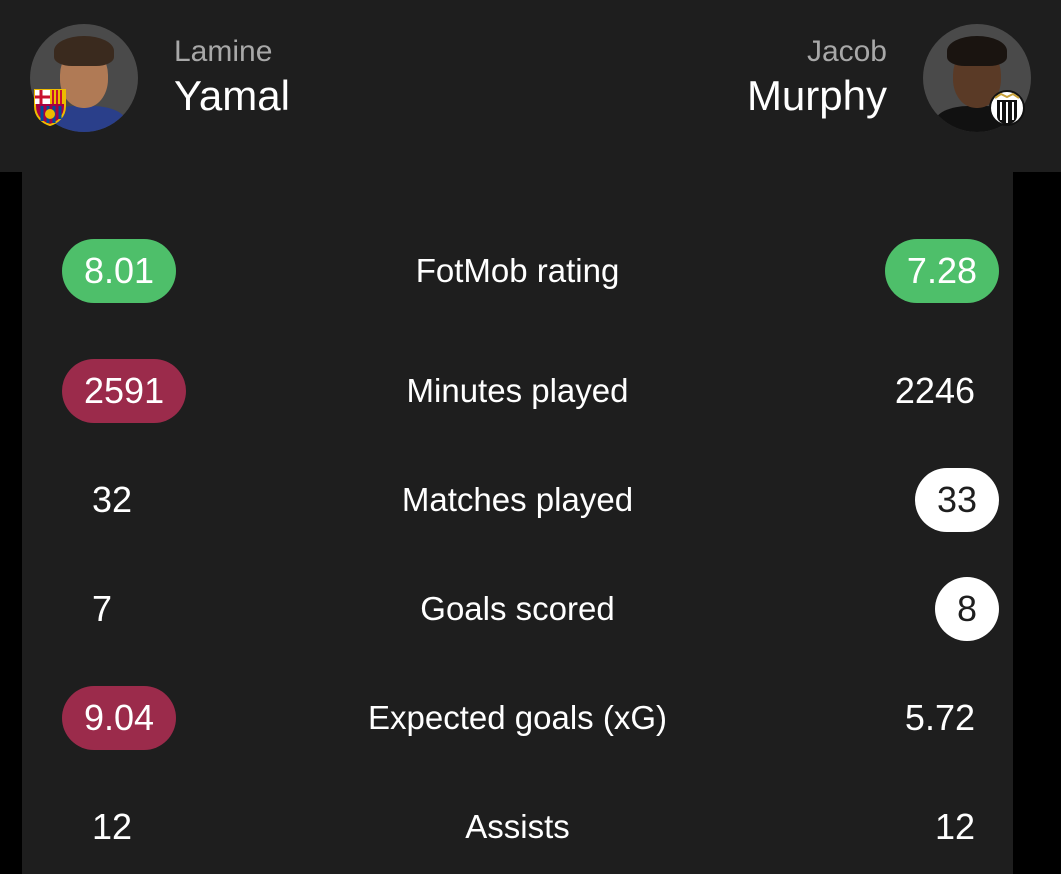 The height and width of the screenshot is (874, 1061). I want to click on player-last-name-left: Yamal, so click(232, 95).